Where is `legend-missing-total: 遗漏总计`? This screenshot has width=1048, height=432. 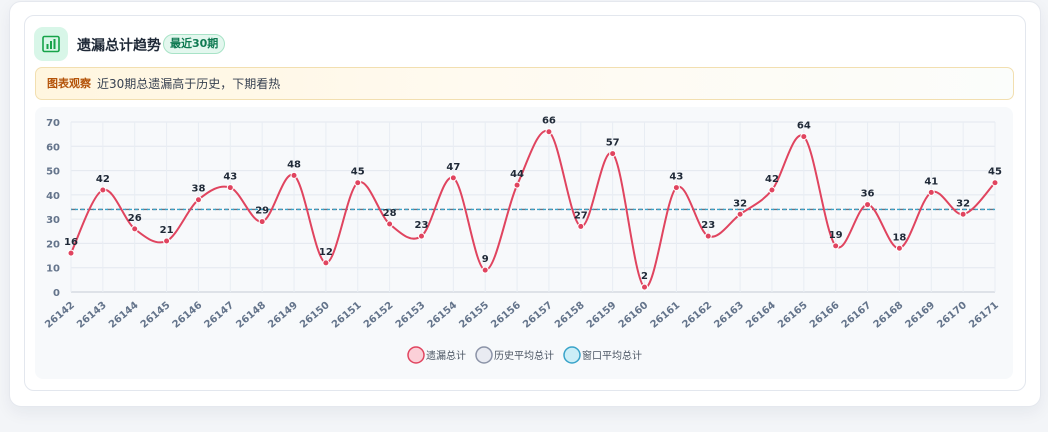 legend-missing-total: 遗漏总计 is located at coordinates (436, 355).